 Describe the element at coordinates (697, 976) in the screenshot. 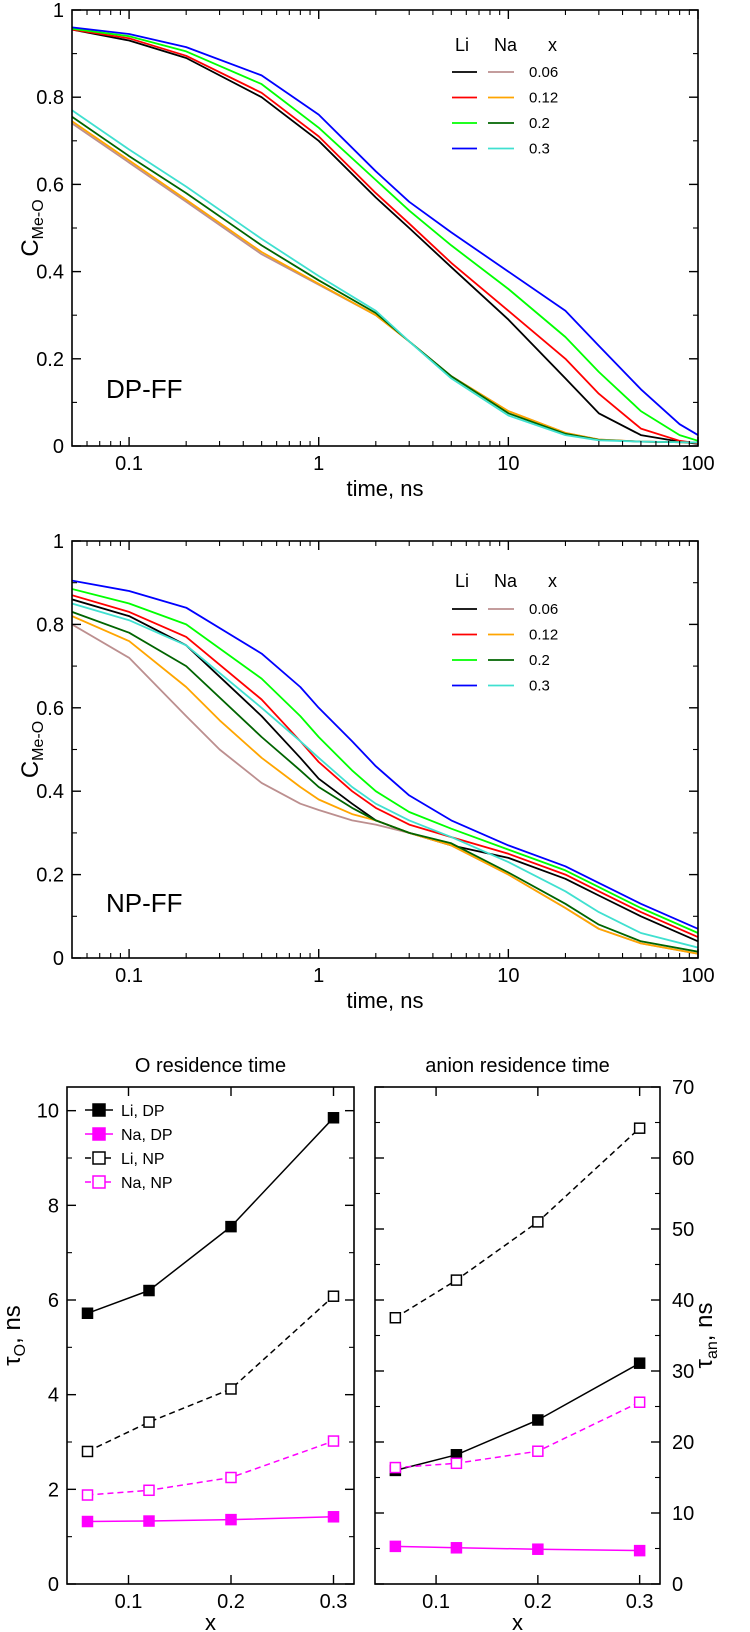

I see `np-xtick-label-3: 100` at that location.